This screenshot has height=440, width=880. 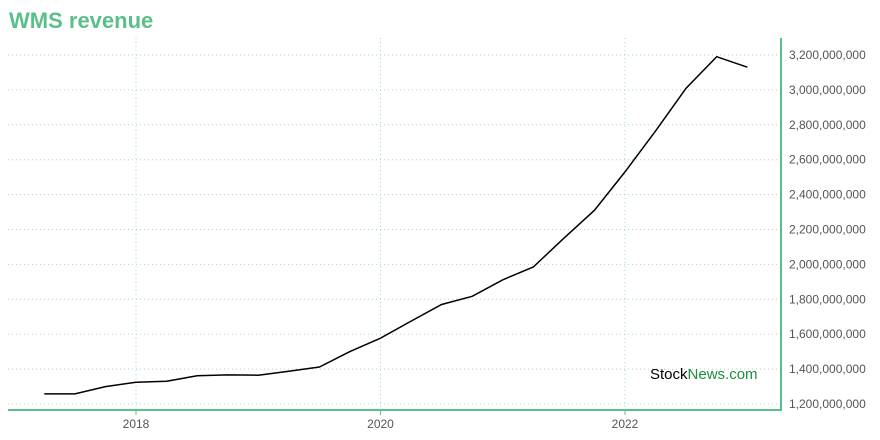 What do you see at coordinates (827, 125) in the screenshot?
I see `y-tick-label: 2,800,000,000` at bounding box center [827, 125].